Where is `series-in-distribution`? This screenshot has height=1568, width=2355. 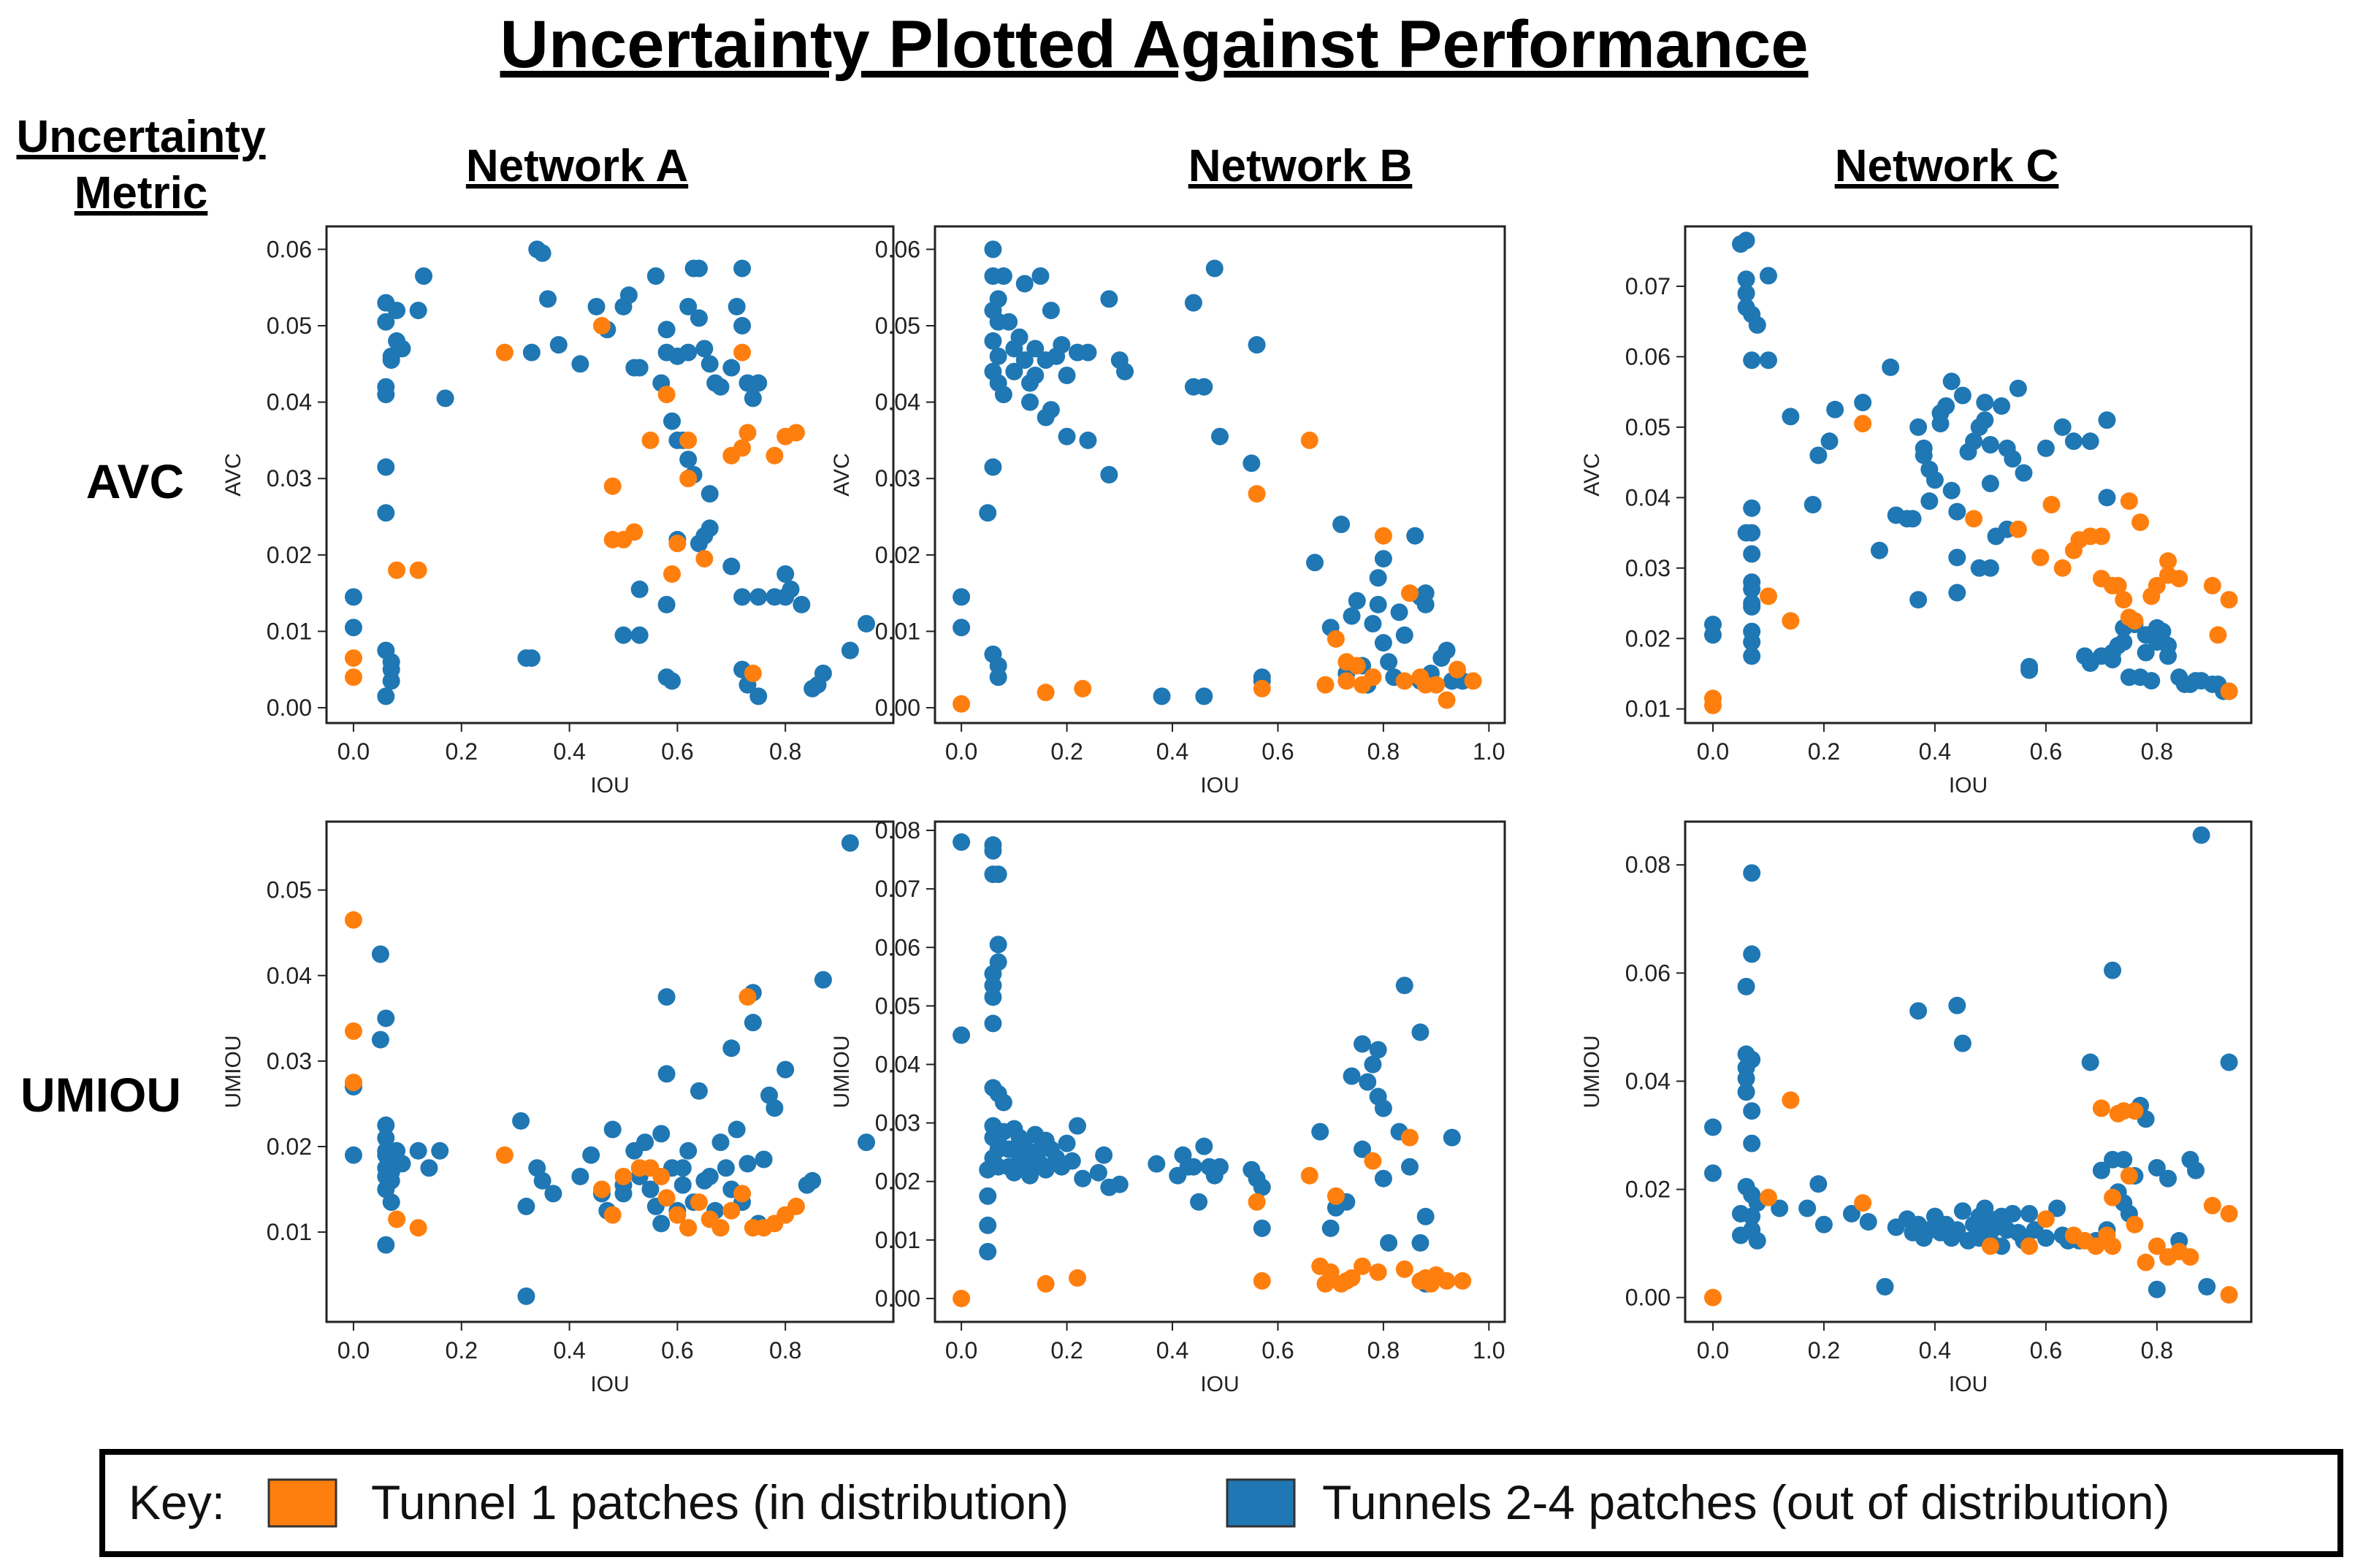 series-in-distribution is located at coordinates (1970, 1199).